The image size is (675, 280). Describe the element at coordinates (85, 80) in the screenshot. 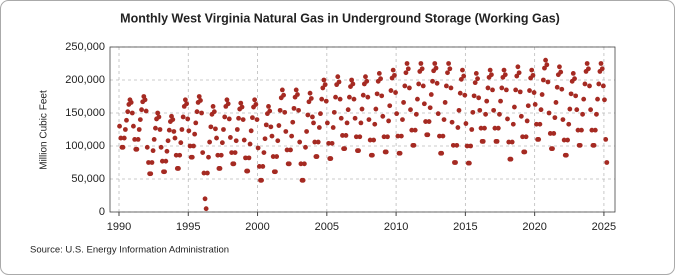

I see `y-tick-label: 200,000` at that location.